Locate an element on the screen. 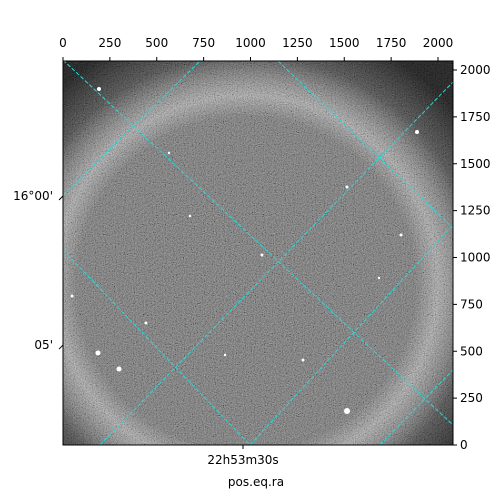 This screenshot has height=504, width=500. y-tick-label: 1750 is located at coordinates (475, 117).